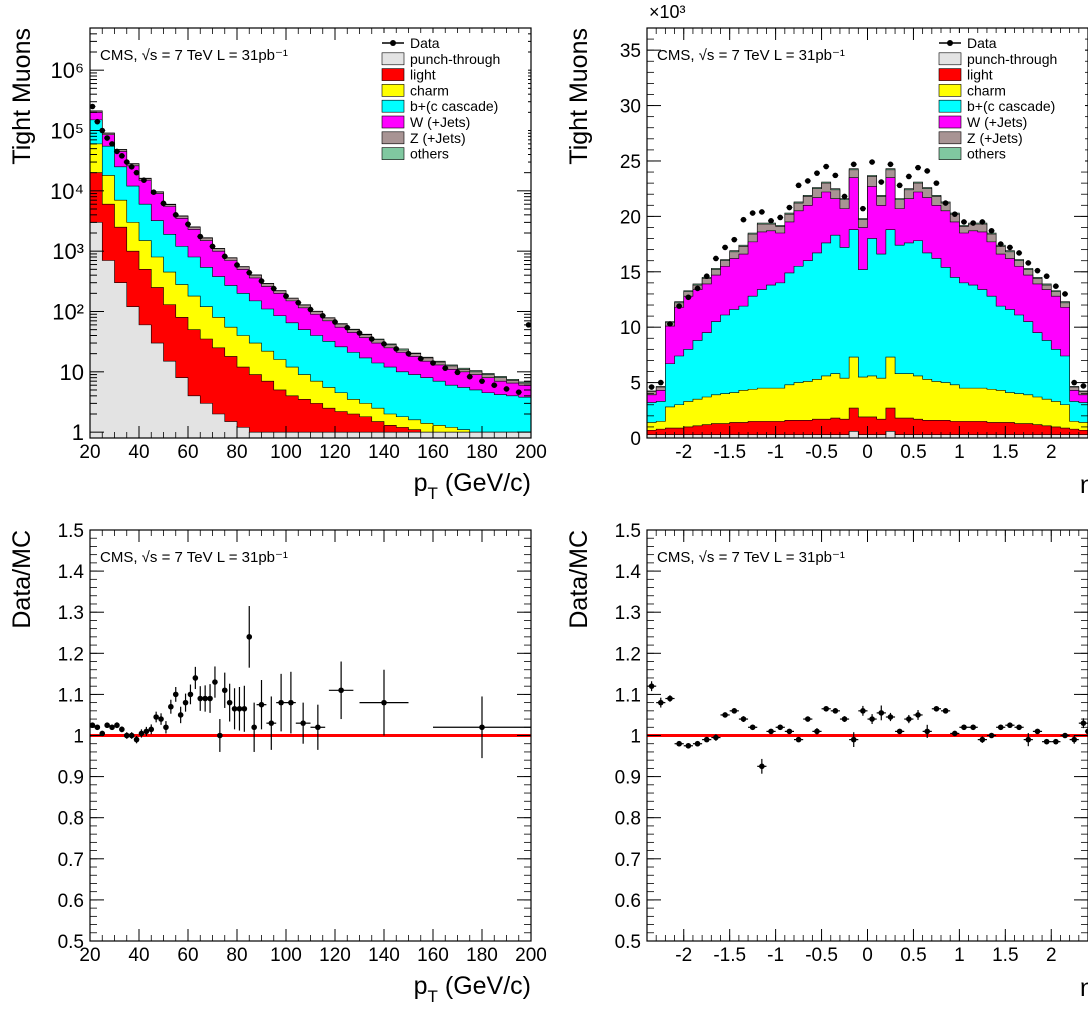  Describe the element at coordinates (635, 439) in the screenshot. I see `y-tick-label: 0` at that location.